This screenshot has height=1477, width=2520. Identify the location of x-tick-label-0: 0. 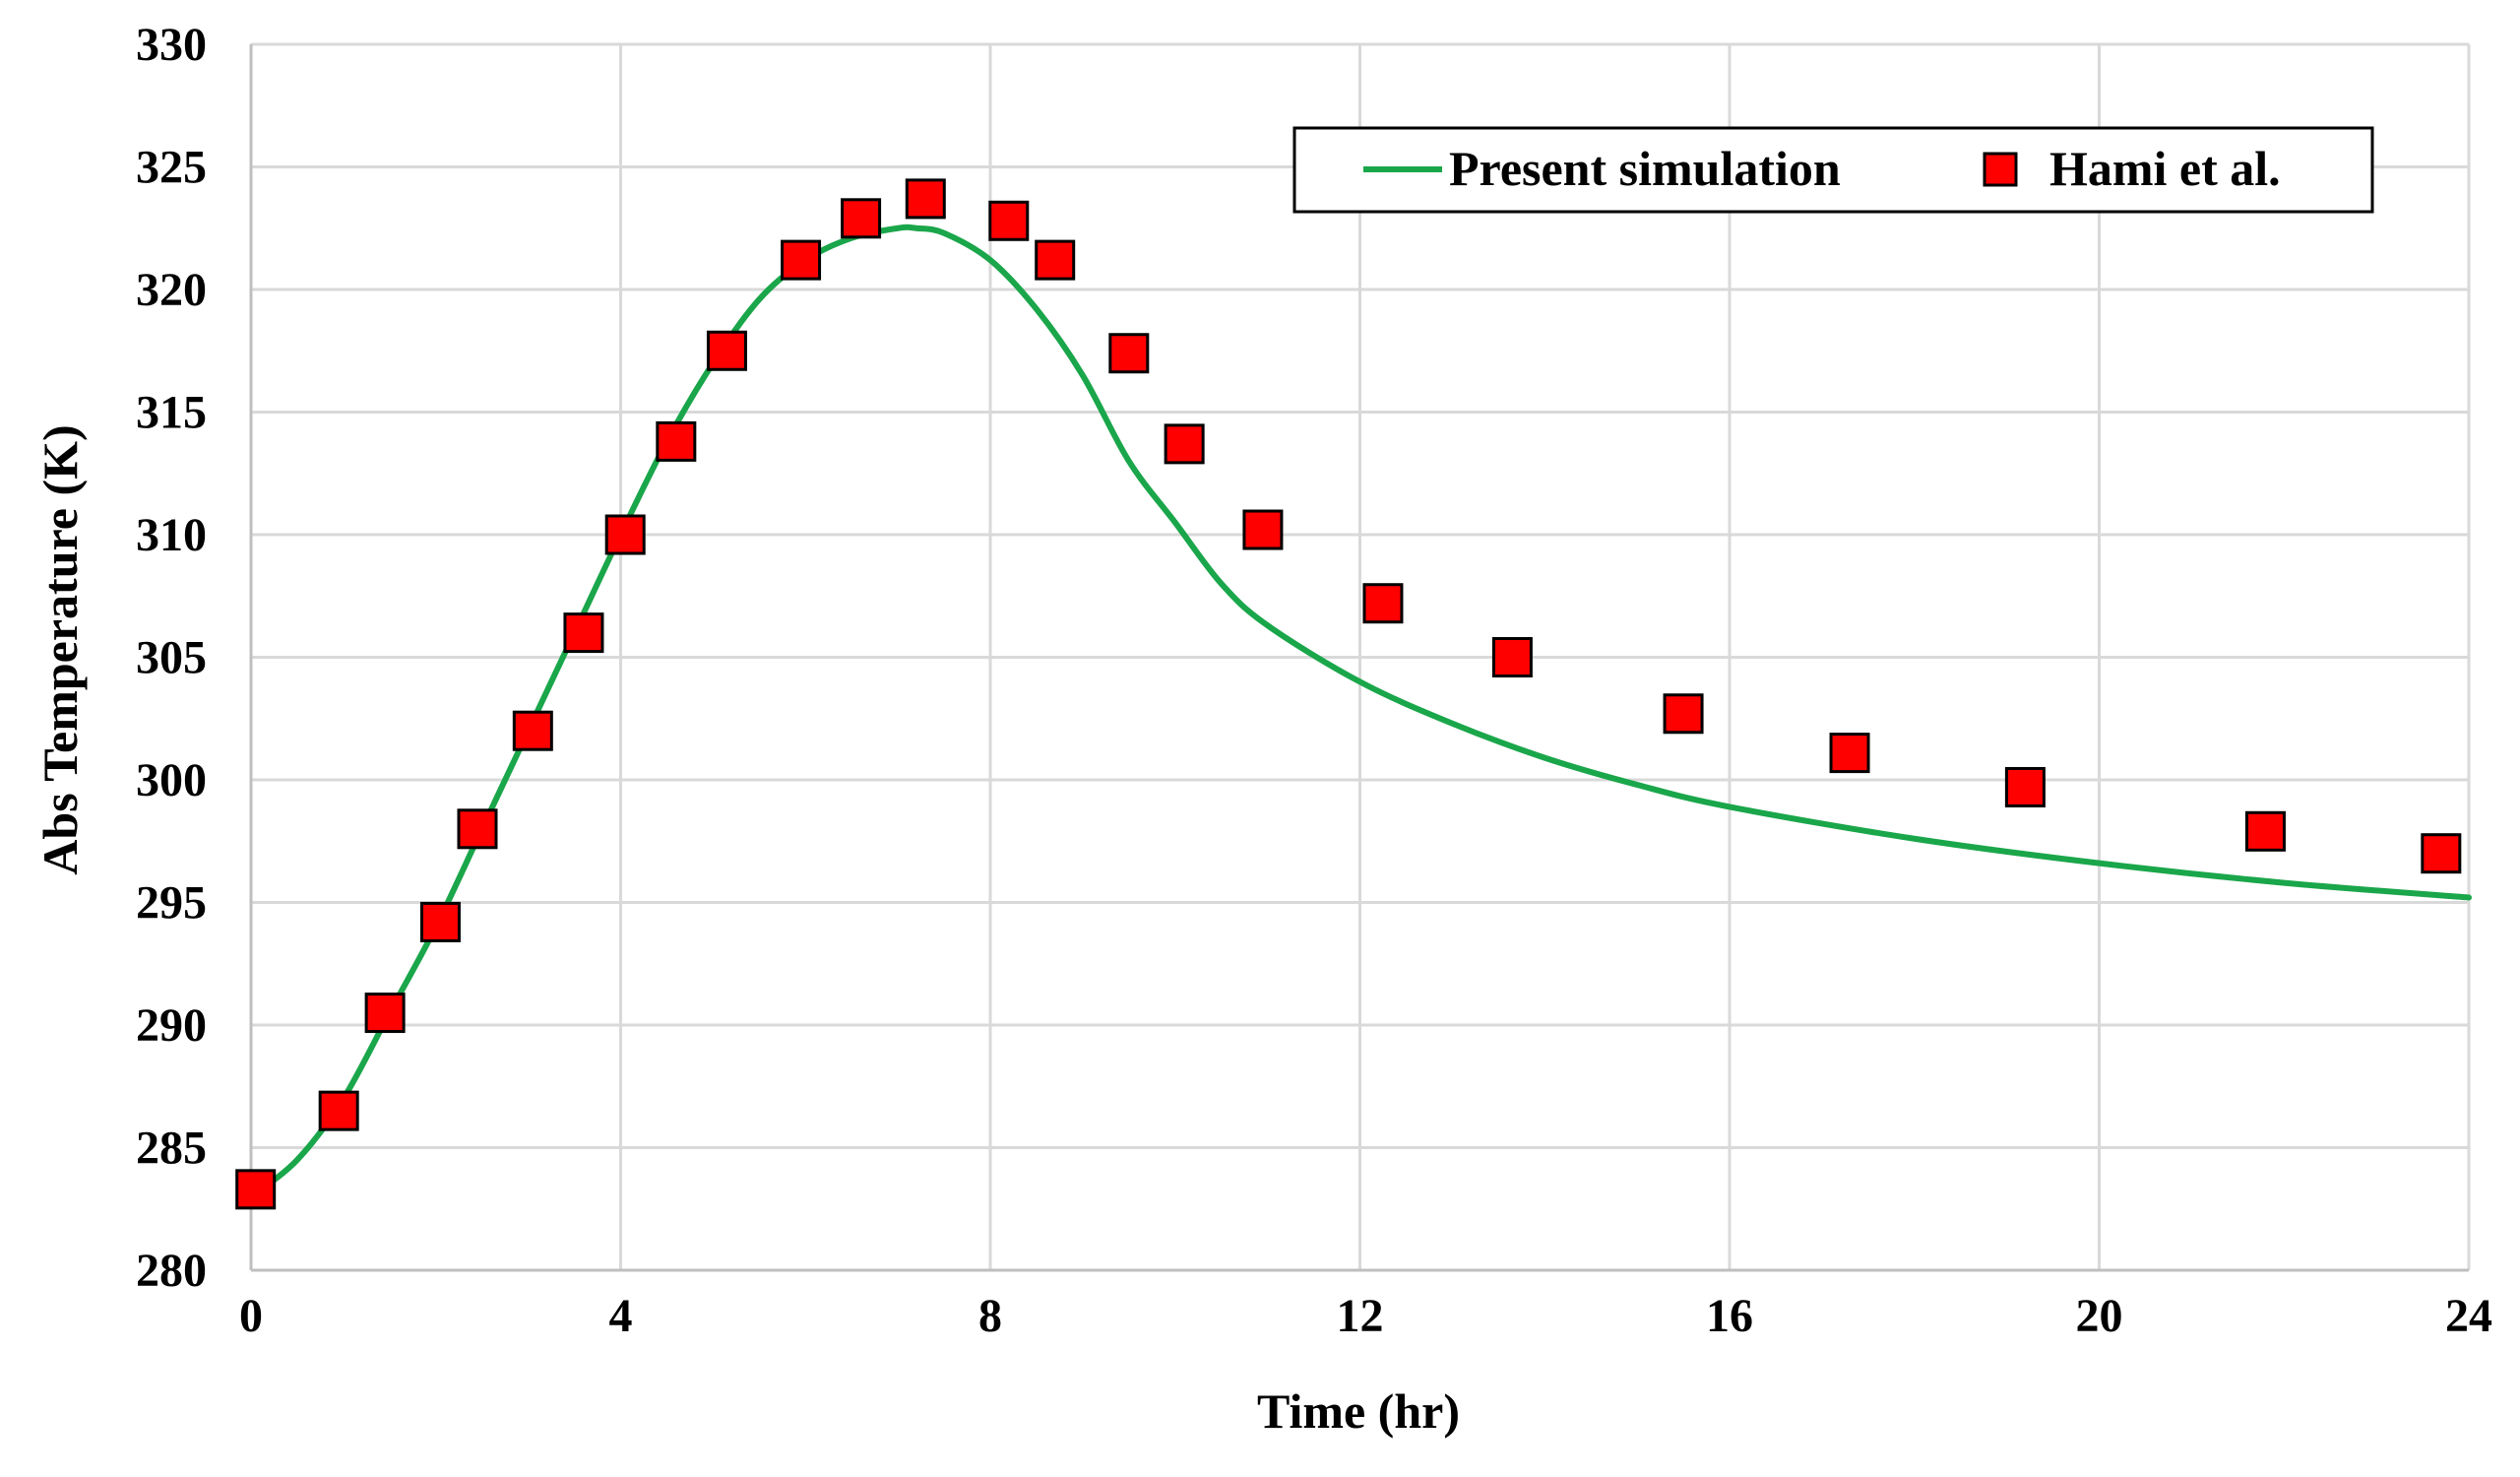
(251, 1316).